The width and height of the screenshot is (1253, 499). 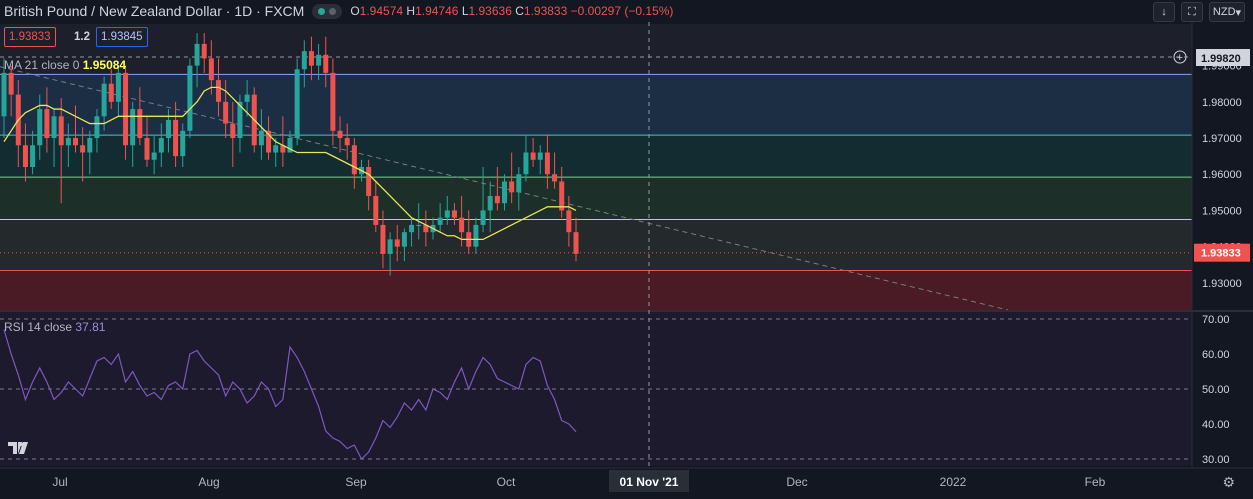 What do you see at coordinates (208, 482) in the screenshot?
I see `time-tick-label: Aug` at bounding box center [208, 482].